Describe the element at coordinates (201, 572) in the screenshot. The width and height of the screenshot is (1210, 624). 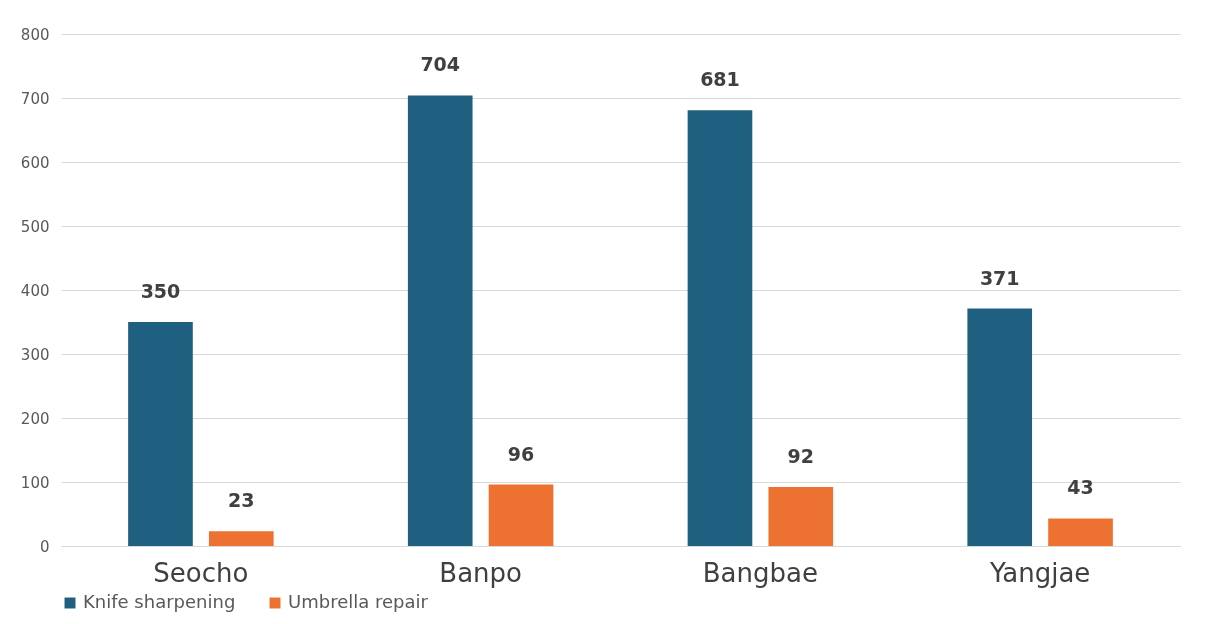
I see `x-tick-label: Seocho` at that location.